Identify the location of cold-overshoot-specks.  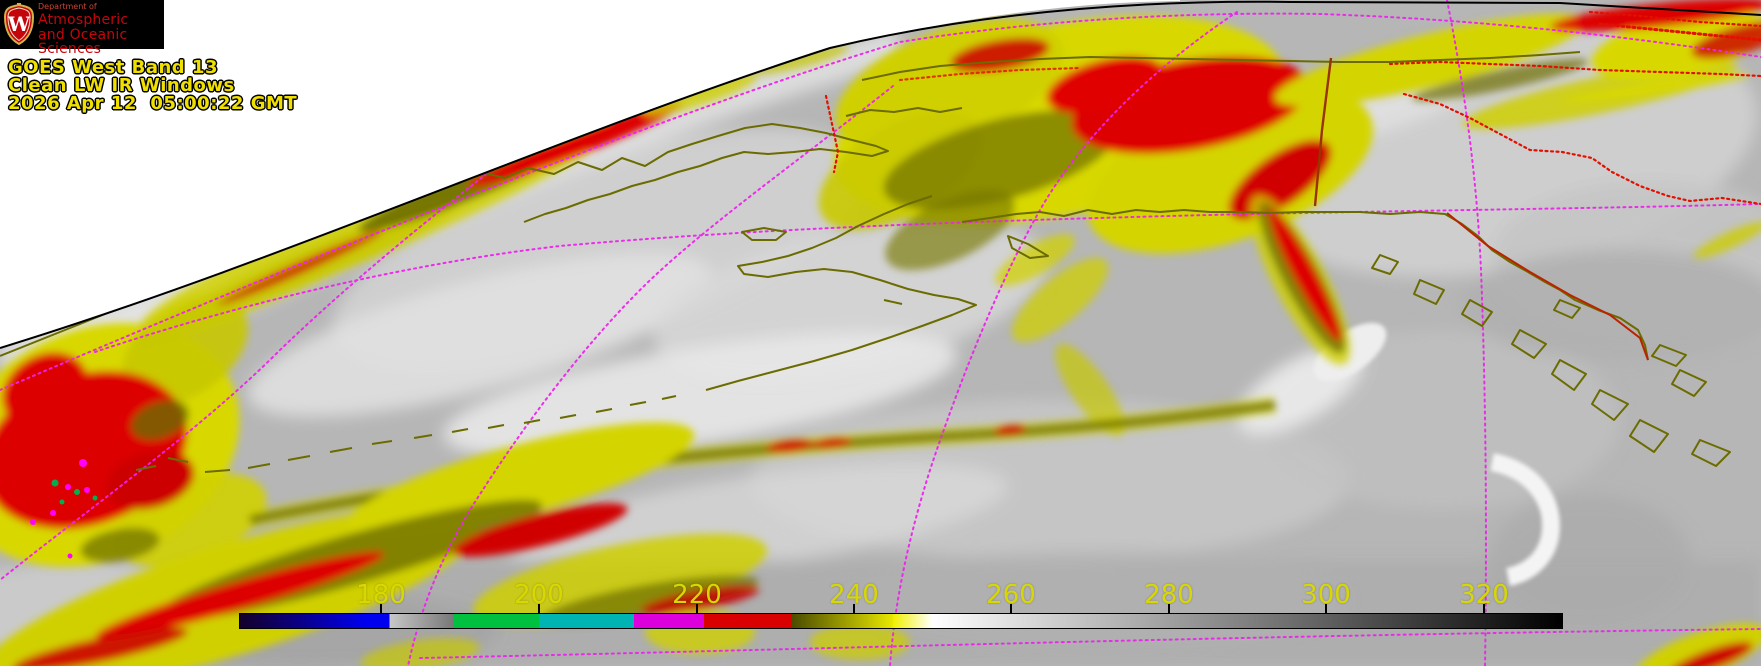
(64, 509).